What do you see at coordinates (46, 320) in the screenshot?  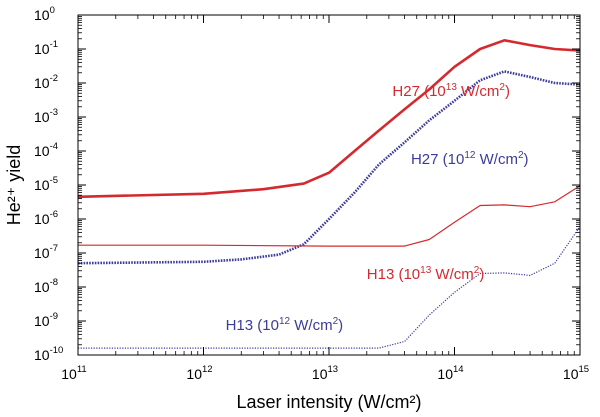 I see `y-tick-label-10: 10⁻⁹` at bounding box center [46, 320].